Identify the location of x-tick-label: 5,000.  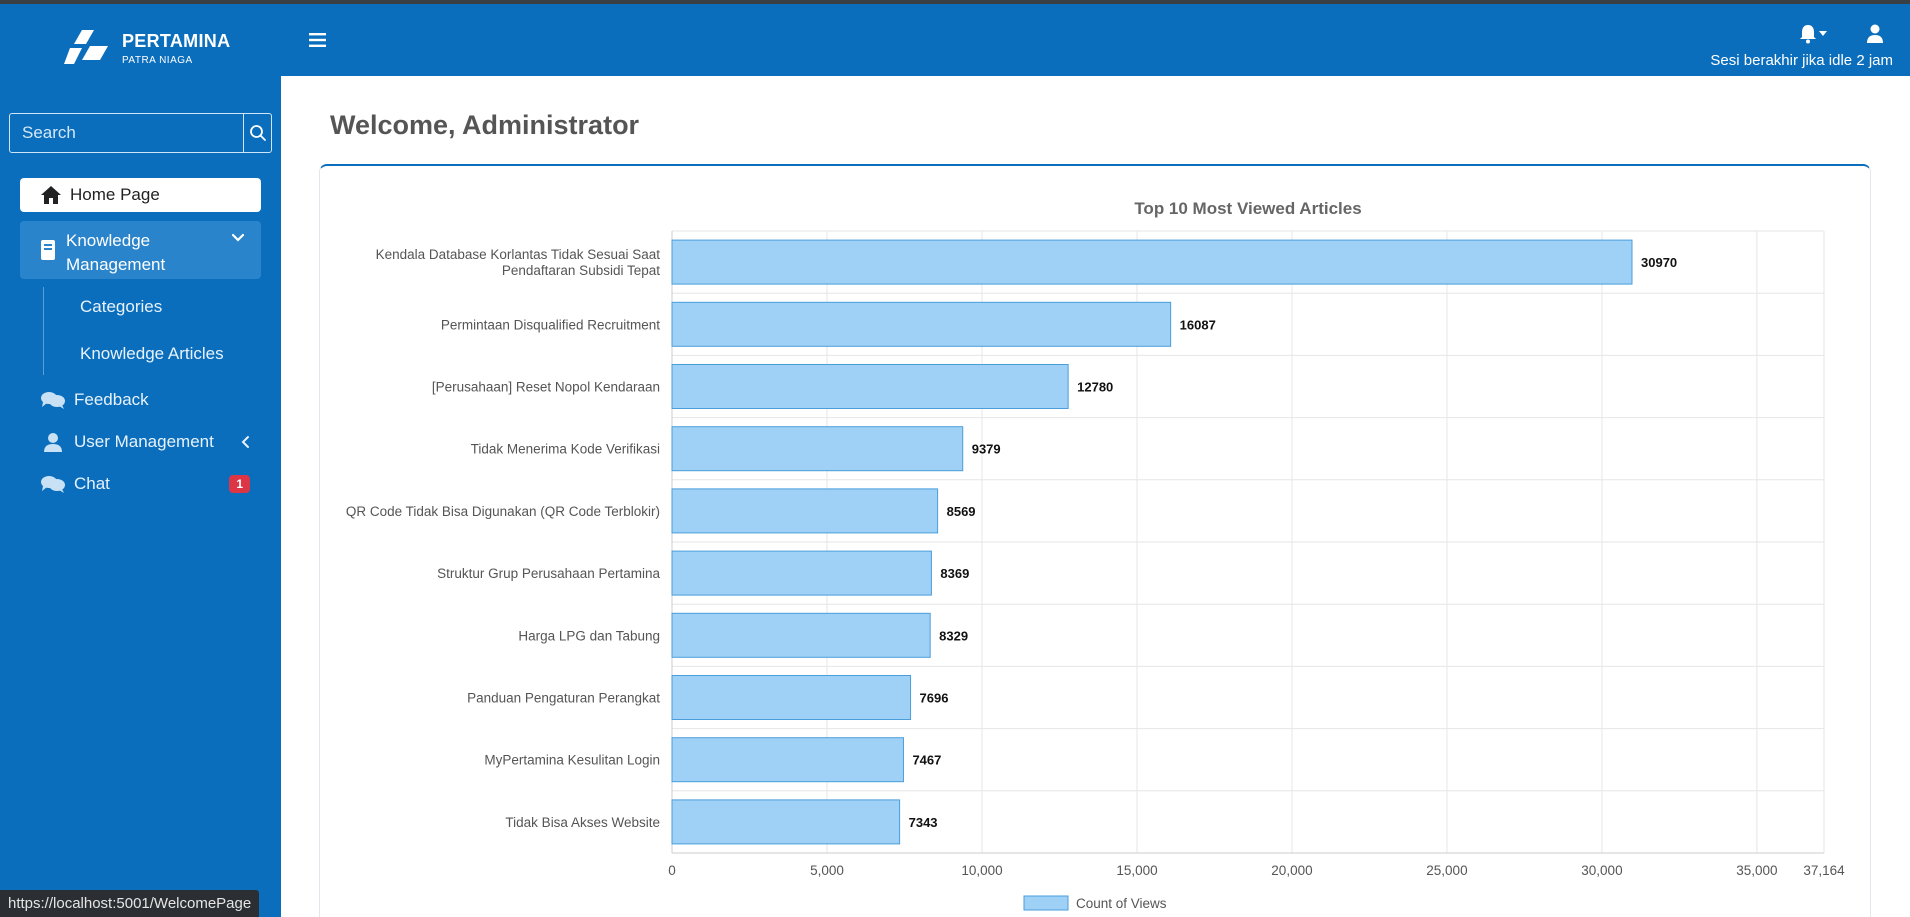
(827, 870).